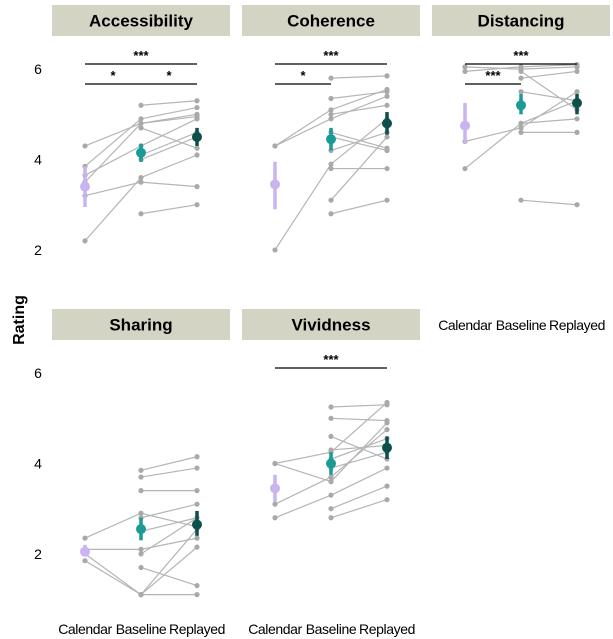 Image resolution: width=613 pixels, height=639 pixels. I want to click on y-axis-label: Rating, so click(19, 320).